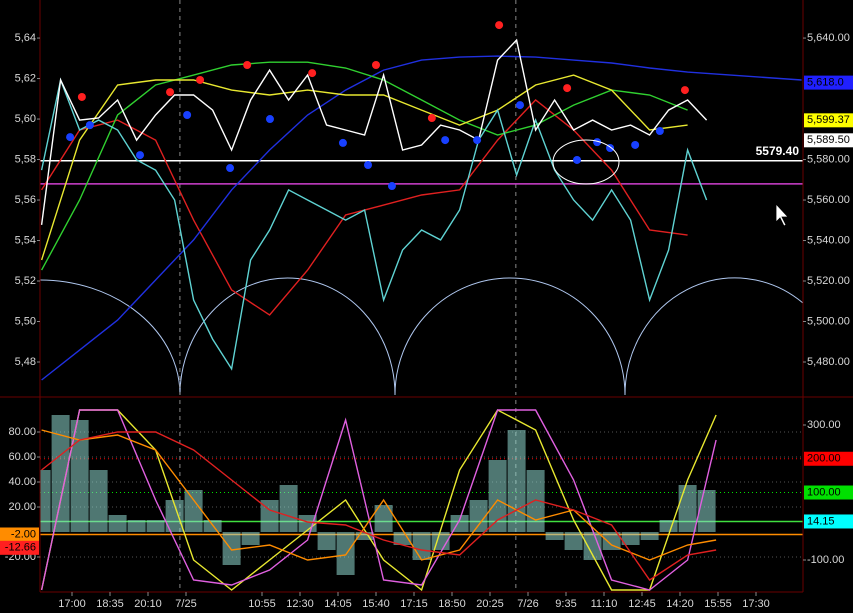 This screenshot has width=853, height=613. Describe the element at coordinates (185, 604) in the screenshot. I see `x-tick-label: 7/25` at that location.